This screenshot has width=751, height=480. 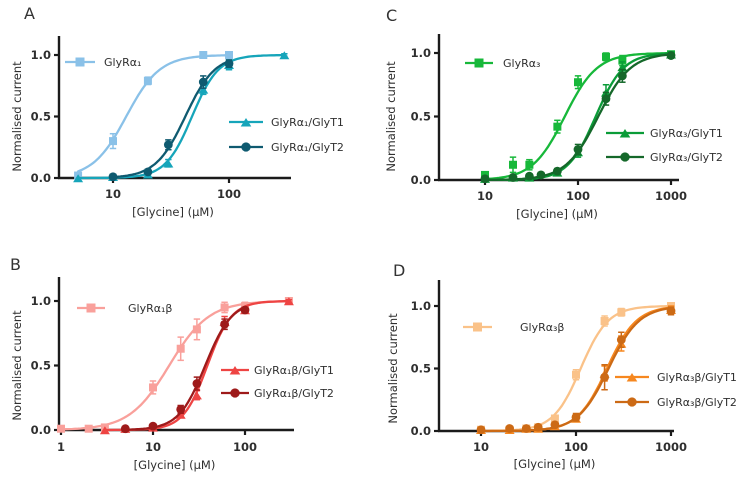 I want to click on legend-label: GlyRα₃/GlyT1, so click(x=686, y=133).